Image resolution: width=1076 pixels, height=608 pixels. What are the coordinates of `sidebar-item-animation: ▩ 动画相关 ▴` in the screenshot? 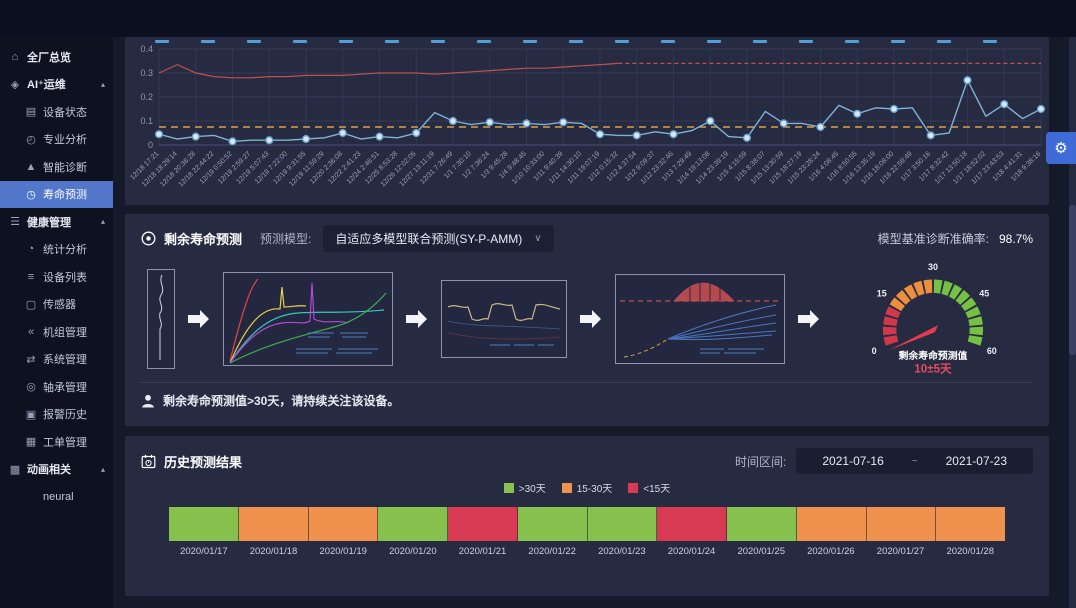 It's located at (56, 470).